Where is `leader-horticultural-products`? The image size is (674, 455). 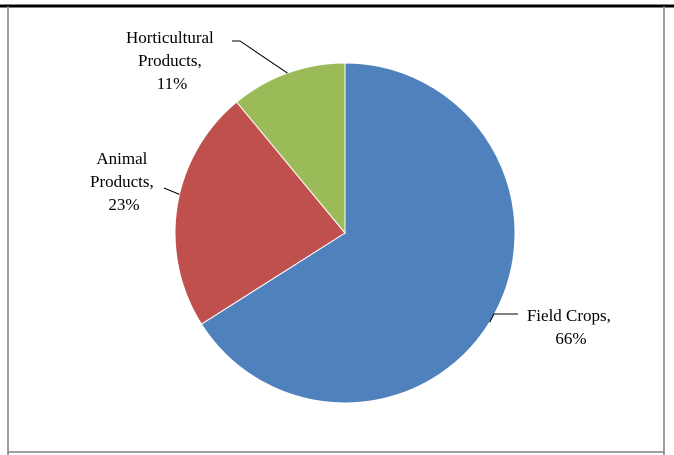
leader-horticultural-products is located at coordinates (260, 57).